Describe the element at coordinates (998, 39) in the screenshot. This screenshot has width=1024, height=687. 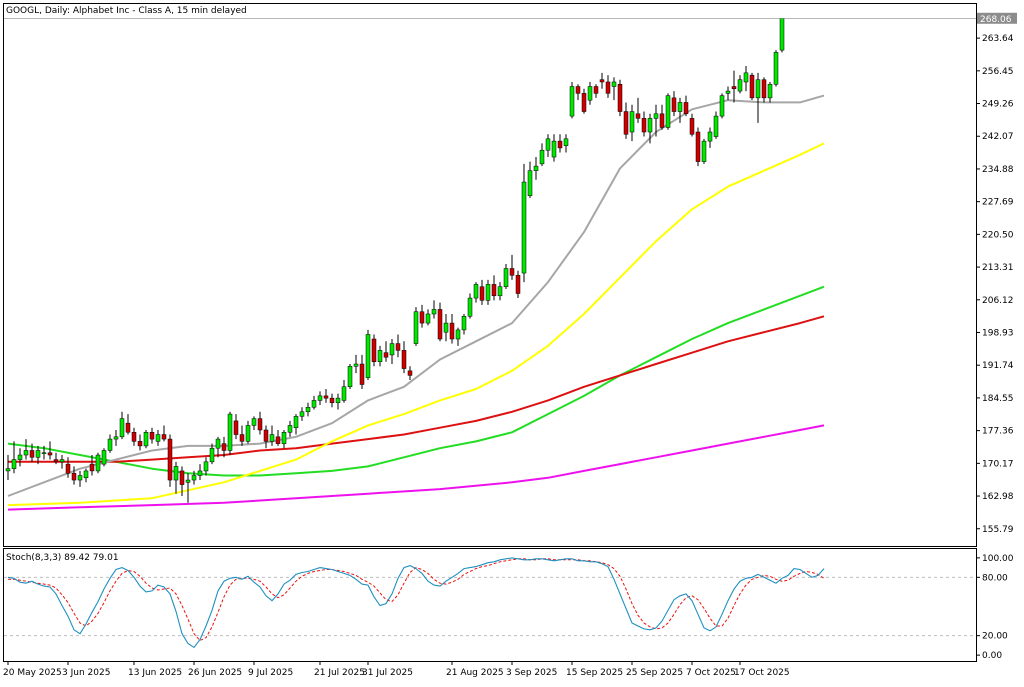
I see `price-tick-label: 263.64` at that location.